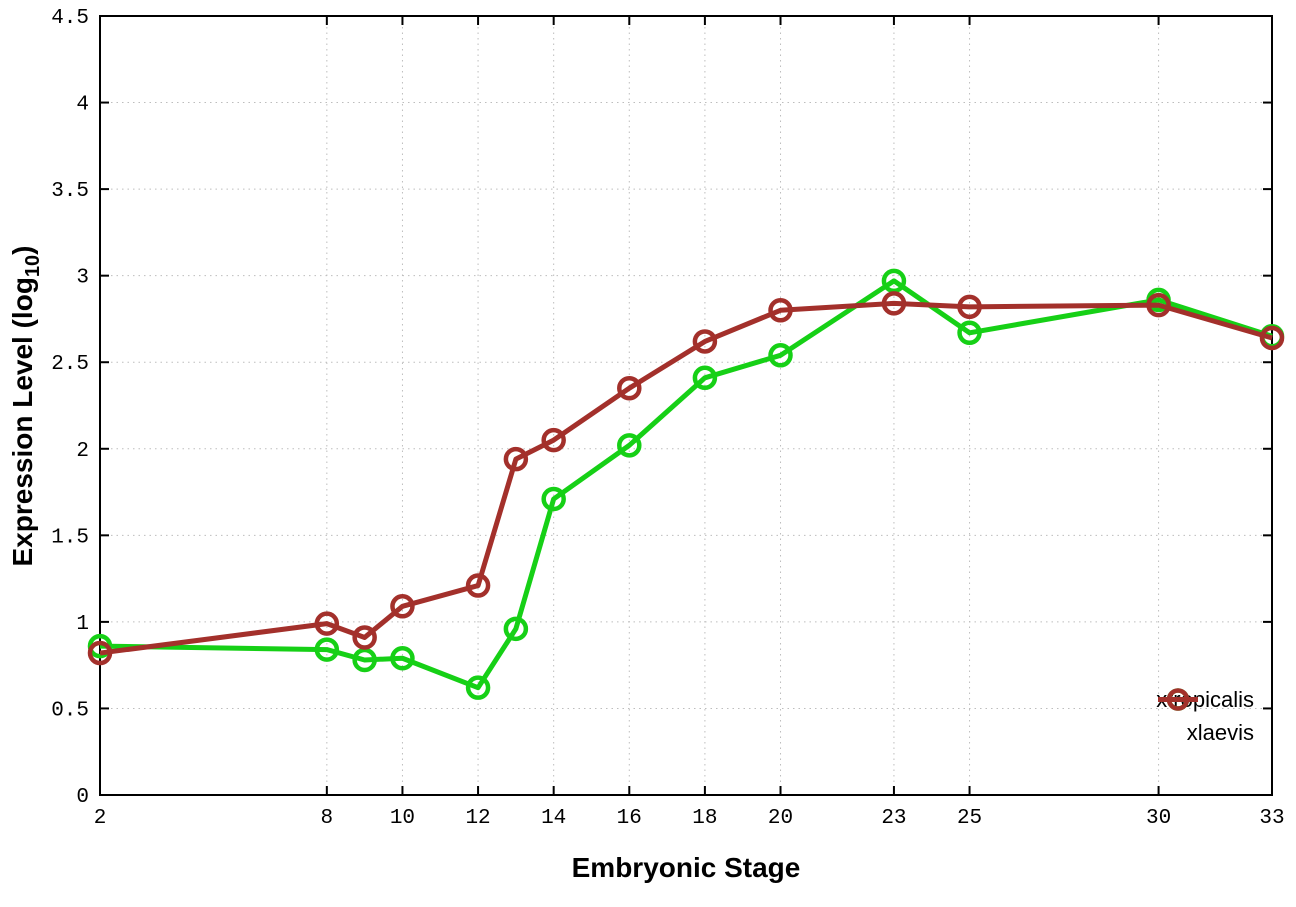 The height and width of the screenshot is (907, 1296). Describe the element at coordinates (1220, 732) in the screenshot. I see `legend-label-xlaevis: xlaevis` at that location.